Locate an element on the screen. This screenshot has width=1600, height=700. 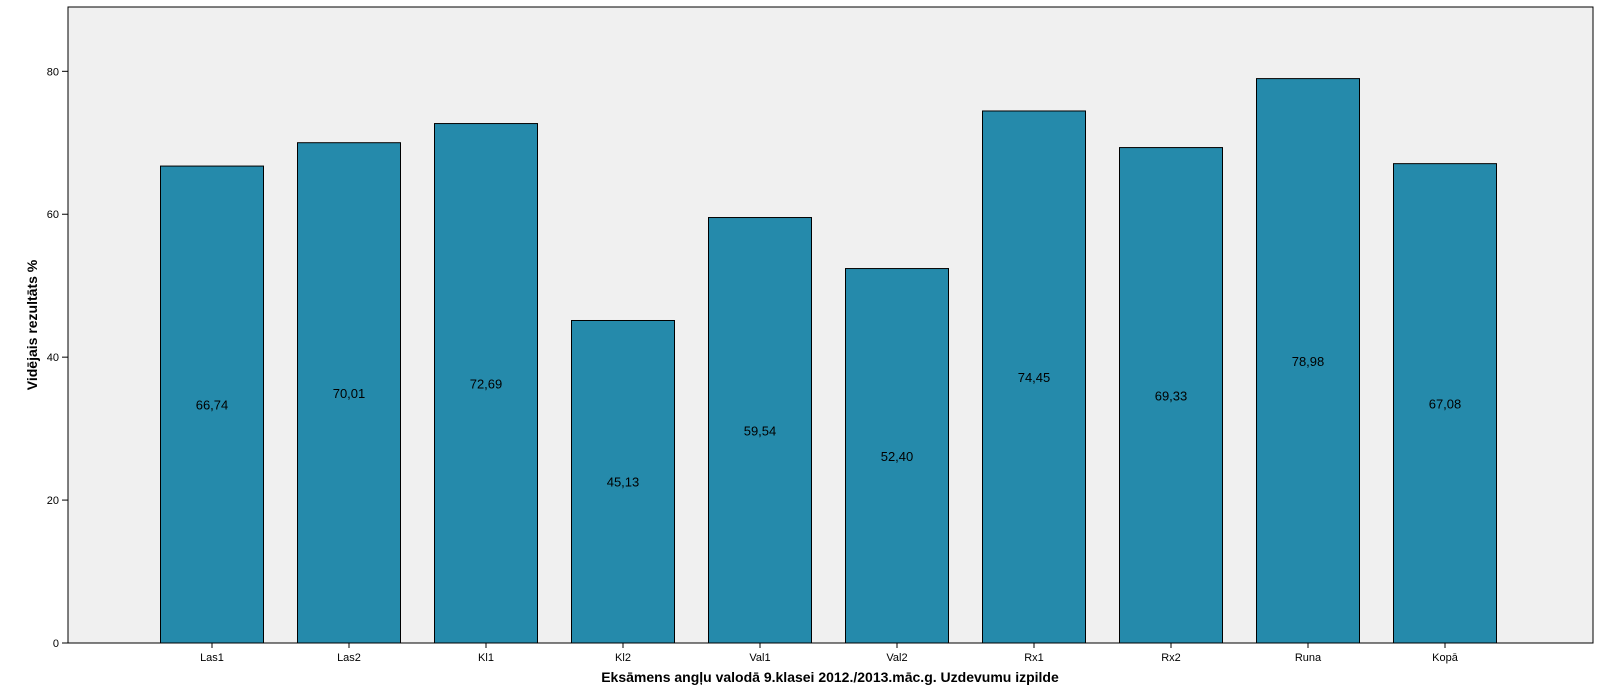
bar-las2 is located at coordinates (349, 393).